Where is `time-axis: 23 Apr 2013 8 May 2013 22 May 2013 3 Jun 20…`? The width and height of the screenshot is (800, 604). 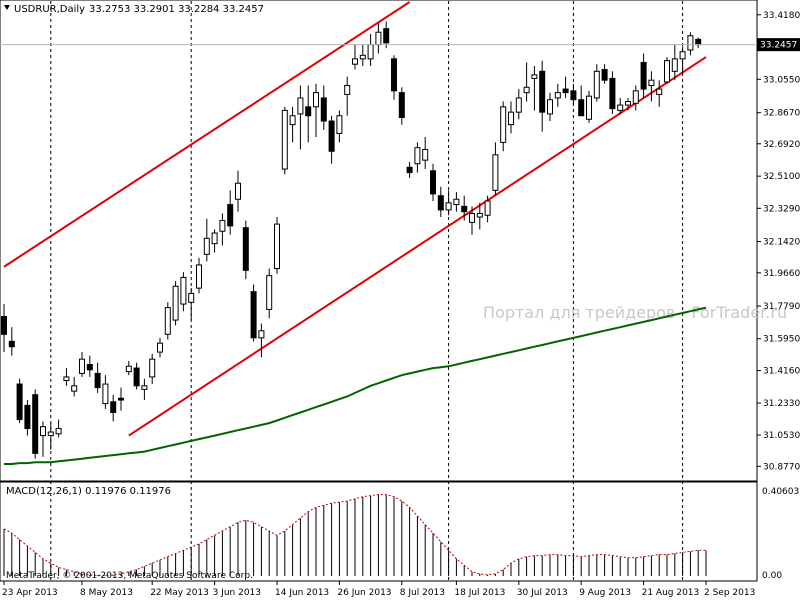
time-axis: 23 Apr 2013 8 May 2013 22 May 2013 3 Jun 20… is located at coordinates (378, 589).